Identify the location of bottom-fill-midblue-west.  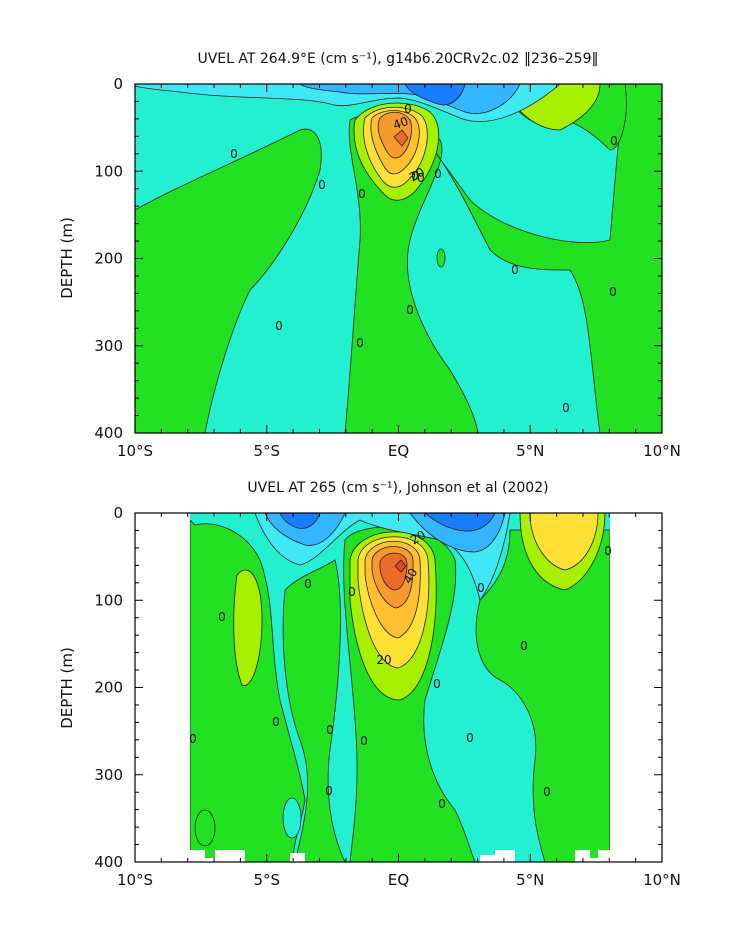
(305, 529).